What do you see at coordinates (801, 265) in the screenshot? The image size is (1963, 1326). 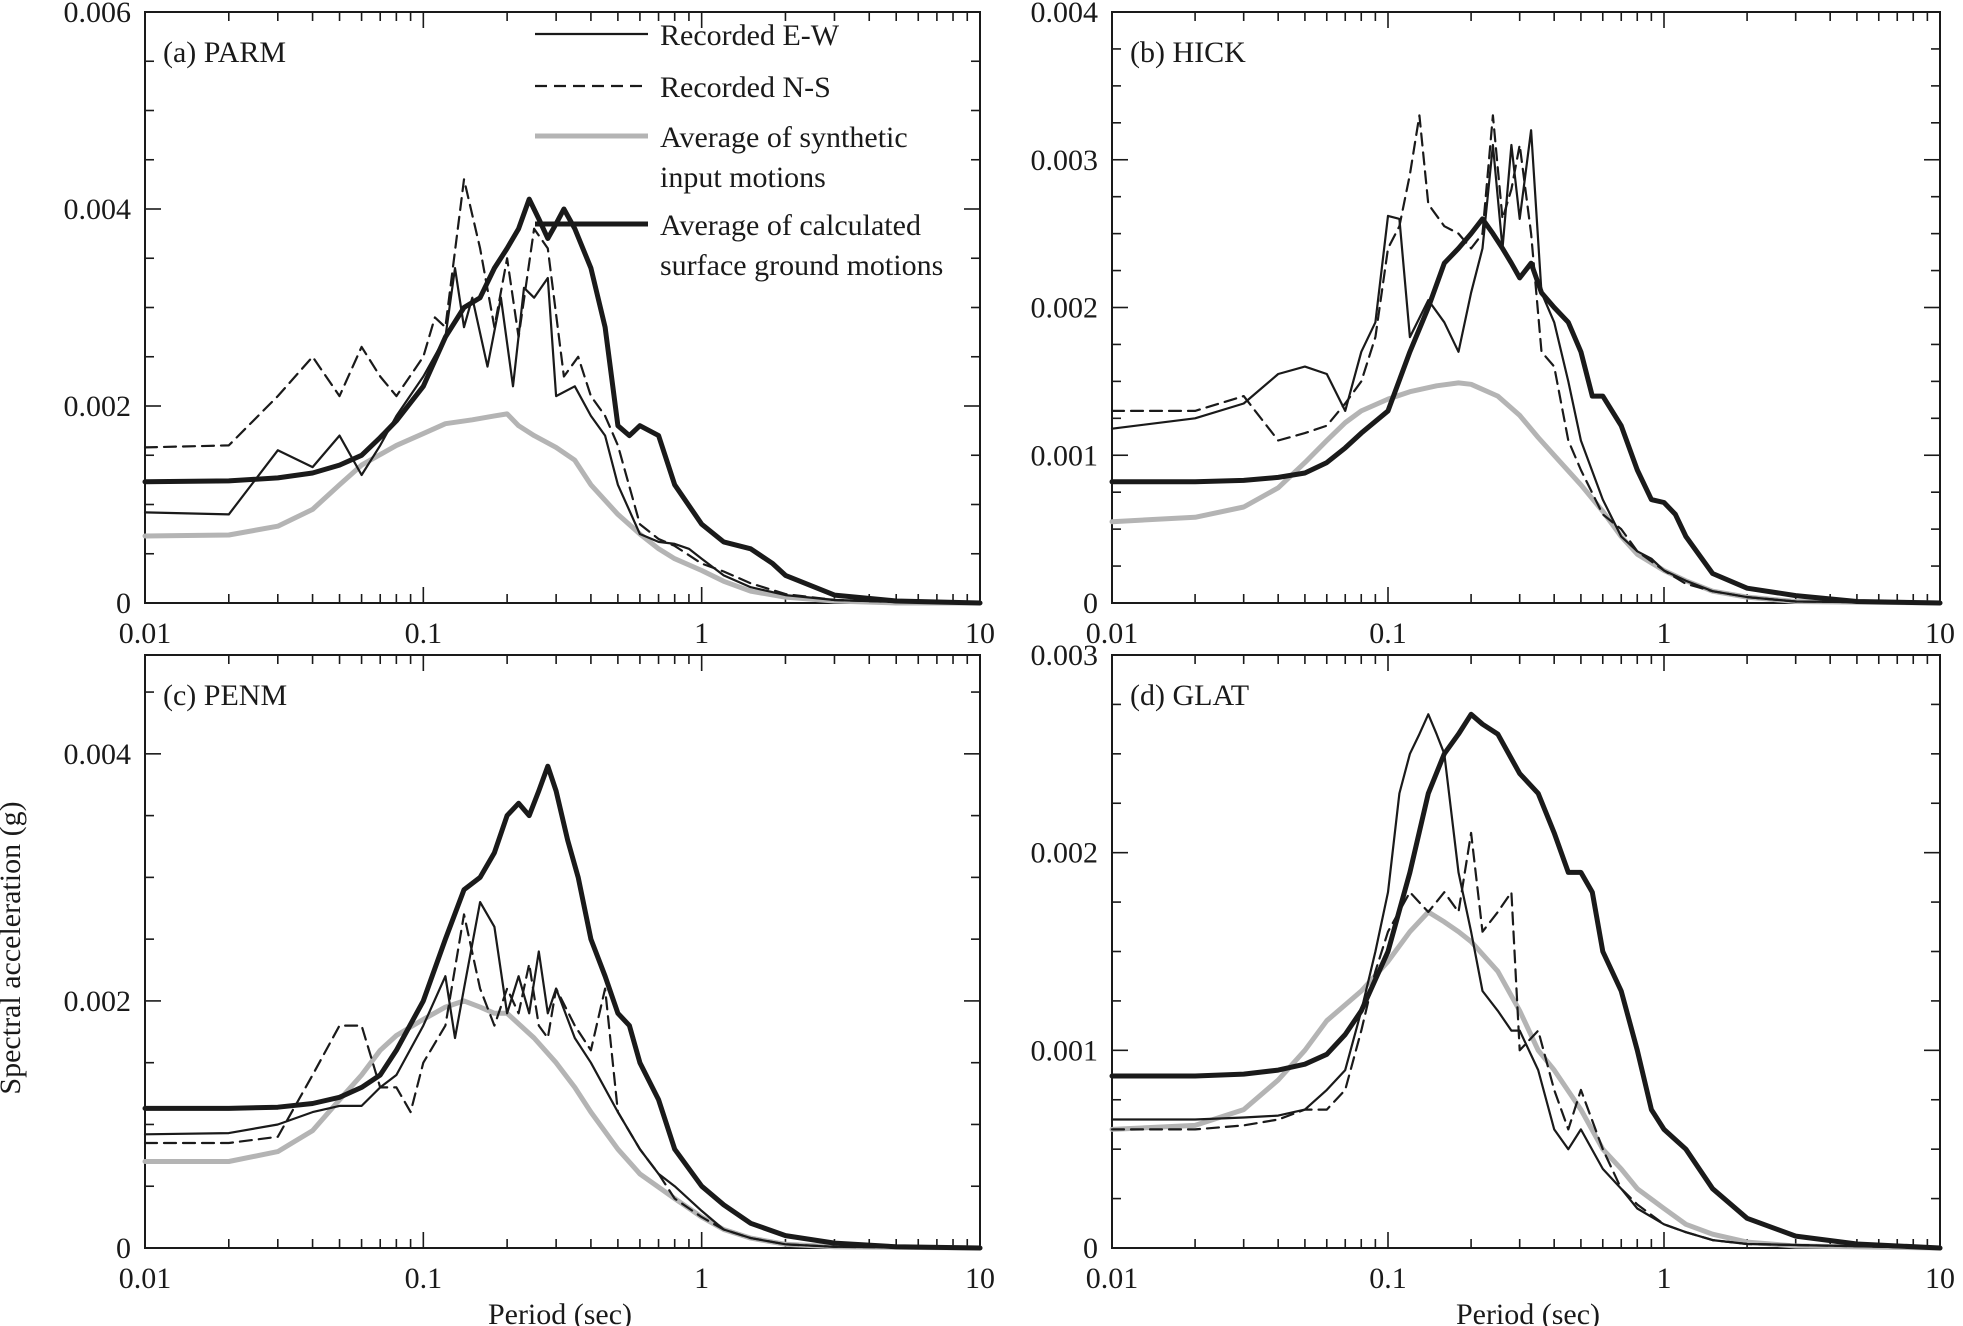 I see `legend-label-calc_sf: surface ground motions` at bounding box center [801, 265].